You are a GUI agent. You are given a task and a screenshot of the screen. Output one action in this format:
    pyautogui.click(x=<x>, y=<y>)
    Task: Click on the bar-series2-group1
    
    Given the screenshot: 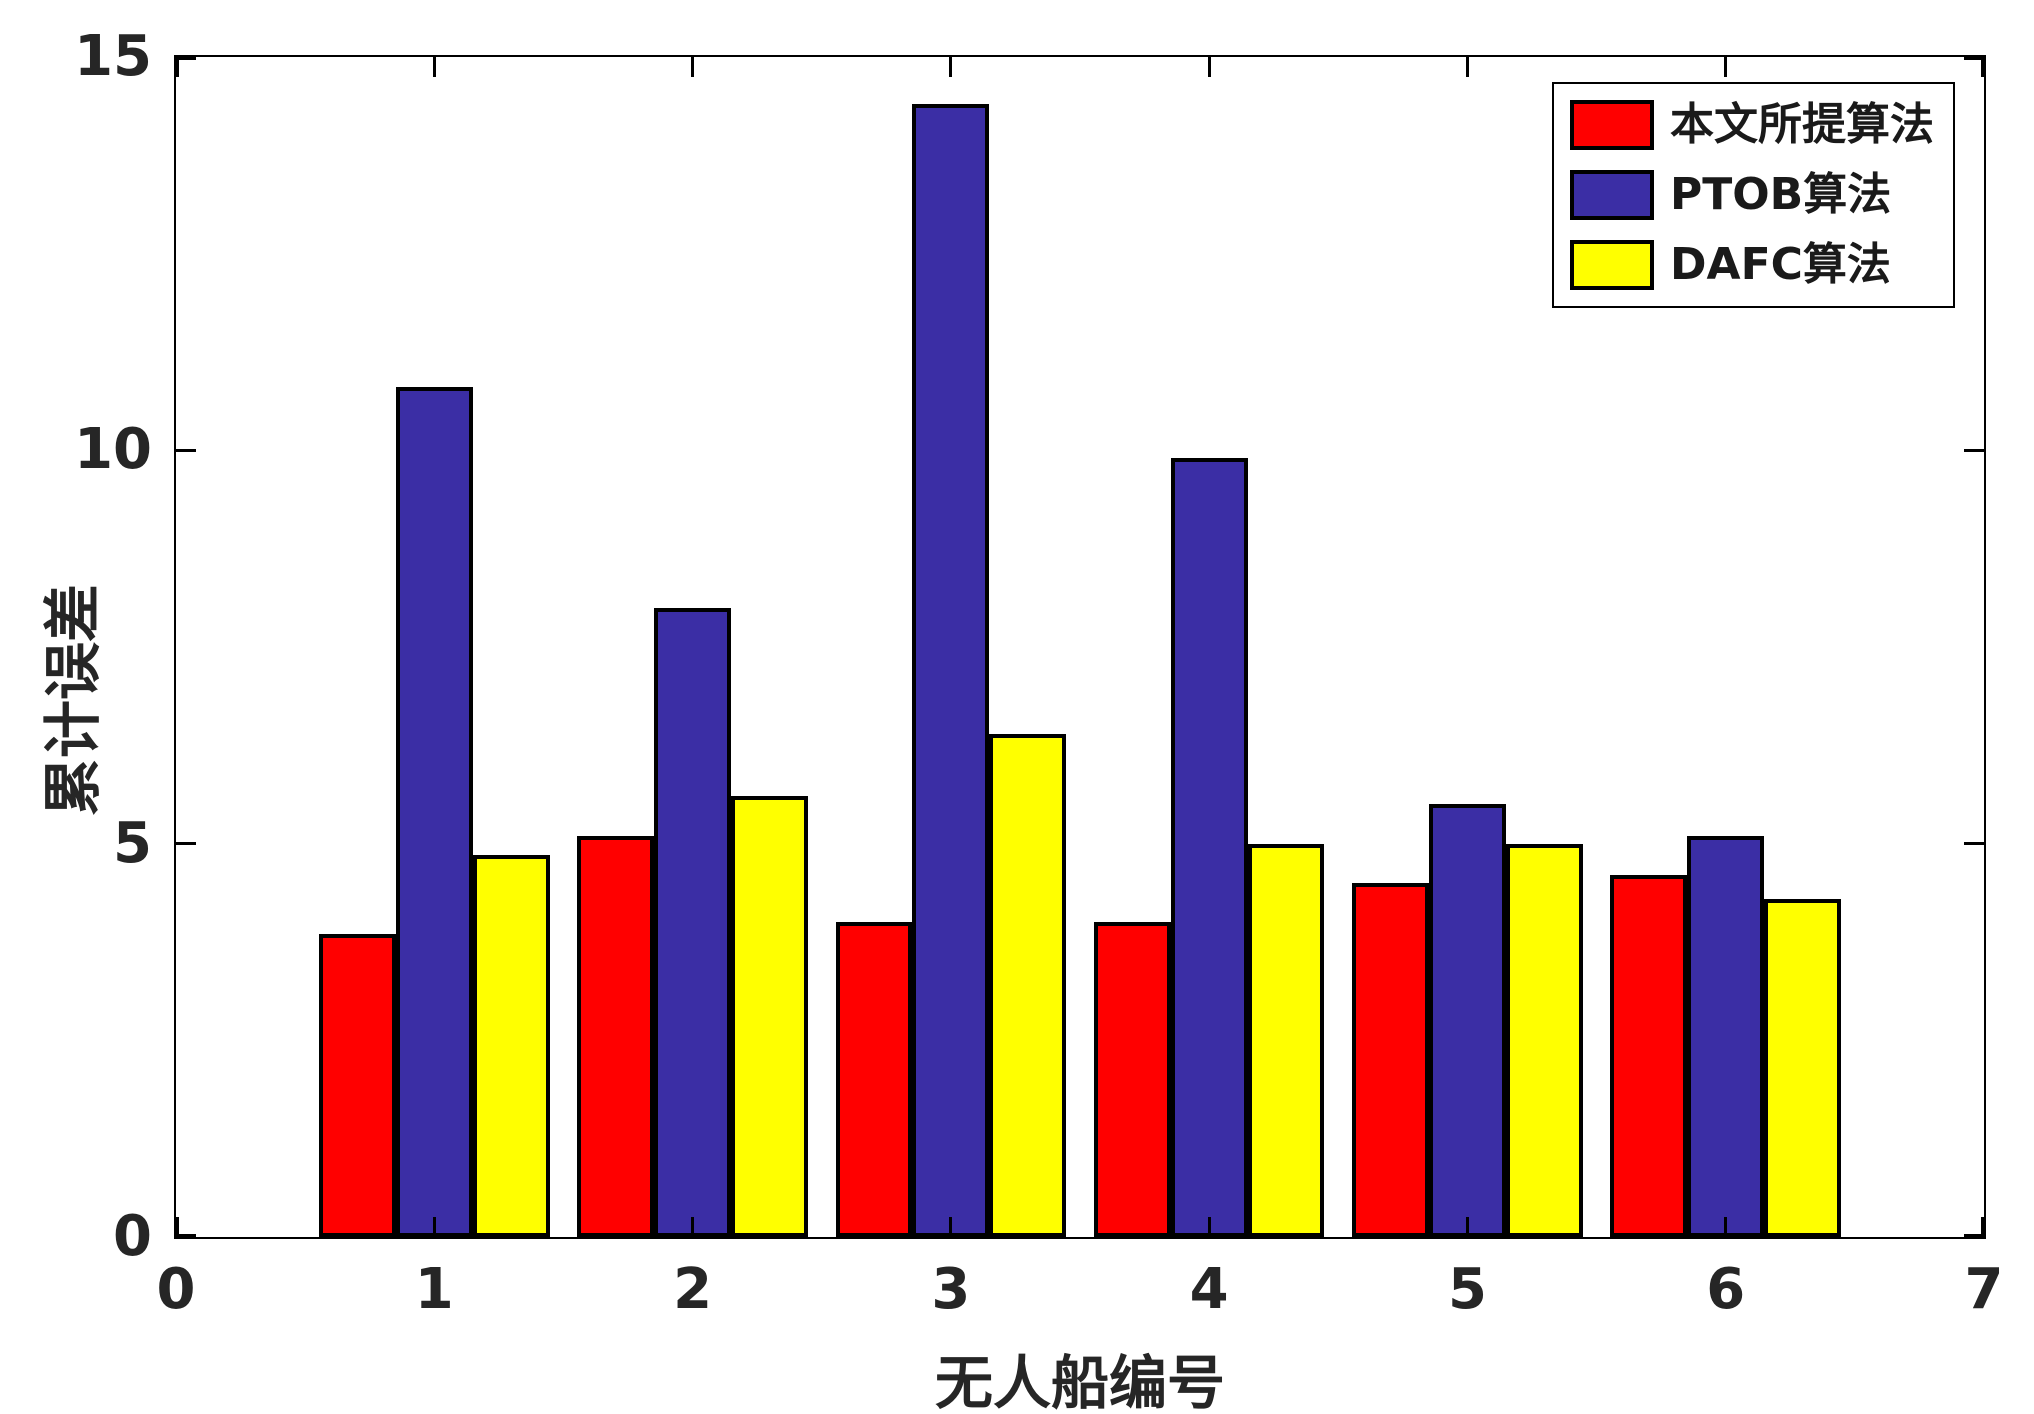 What is the action you would take?
    pyautogui.click(x=511, y=1046)
    